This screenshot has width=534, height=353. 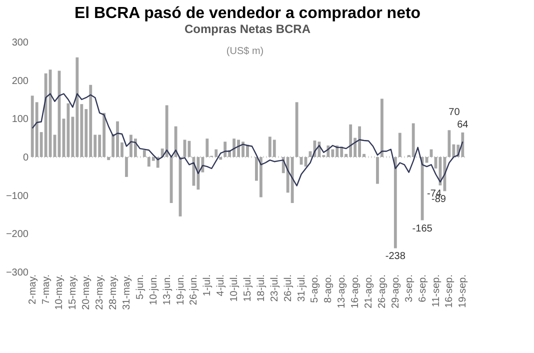 What do you see at coordinates (73, 292) in the screenshot?
I see `x-tick-label: 15-may.` at bounding box center [73, 292].